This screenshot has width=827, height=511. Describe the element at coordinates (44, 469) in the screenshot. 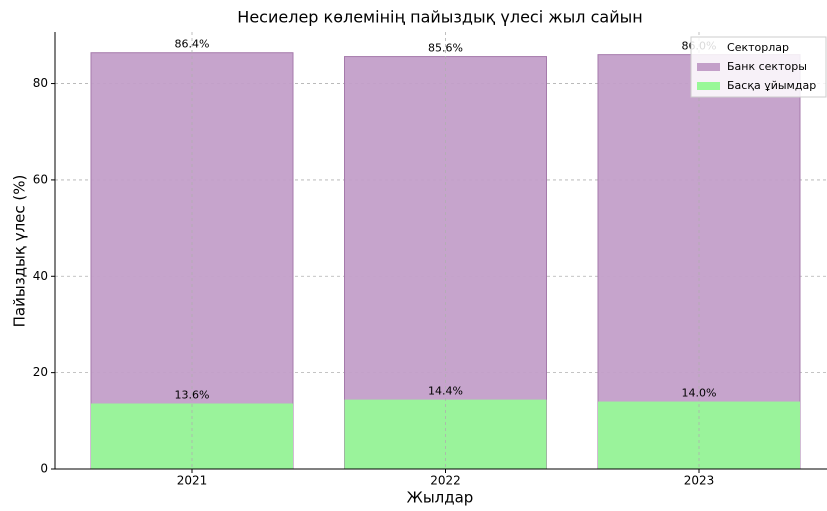

I see `y-tick-label: 0` at that location.